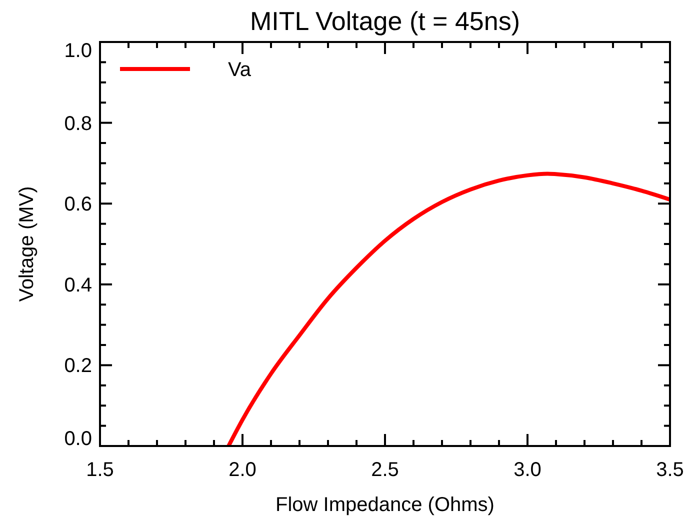 This screenshot has height=517, width=690. I want to click on y-tick-label: 1.0, so click(78, 51).